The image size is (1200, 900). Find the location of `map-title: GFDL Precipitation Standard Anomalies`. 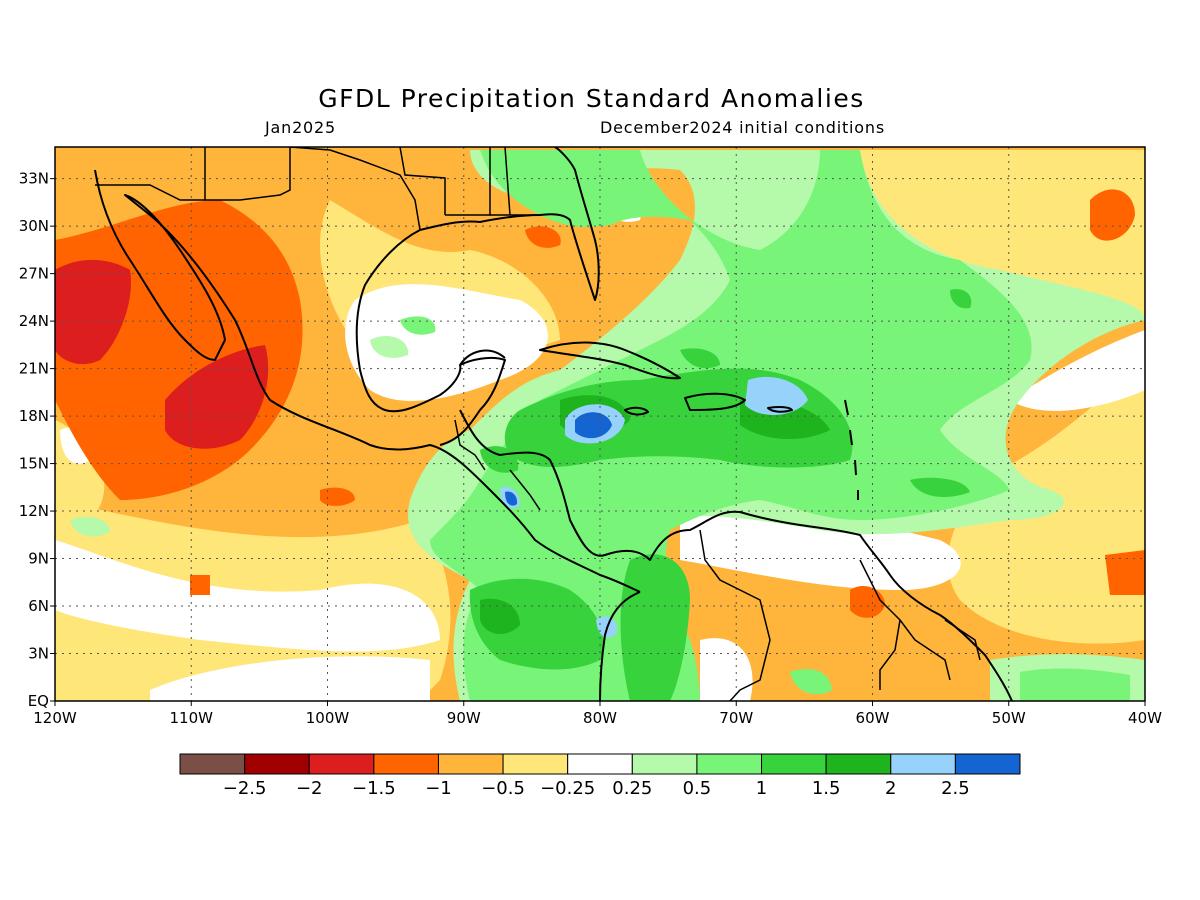

map-title: GFDL Precipitation Standard Anomalies is located at coordinates (591, 98).